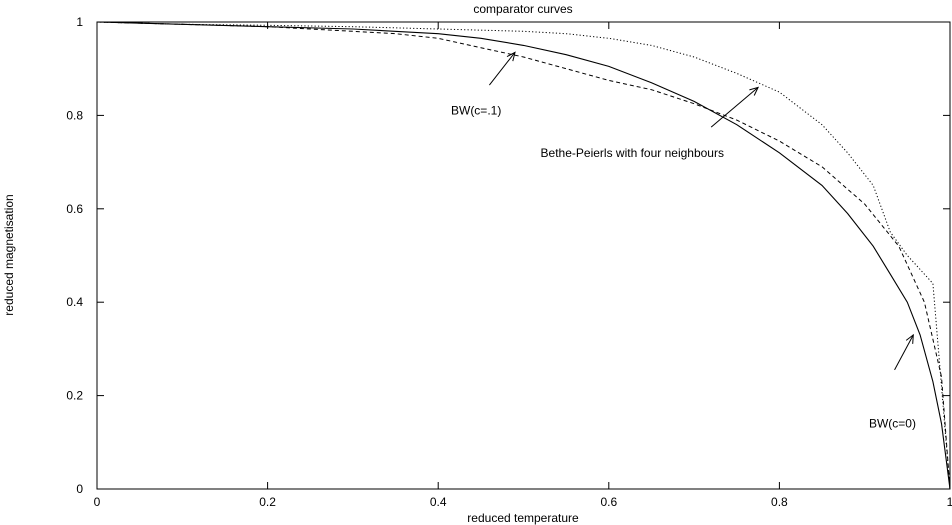 The width and height of the screenshot is (952, 525). What do you see at coordinates (79, 22) in the screenshot?
I see `y-tick-label: 1` at bounding box center [79, 22].